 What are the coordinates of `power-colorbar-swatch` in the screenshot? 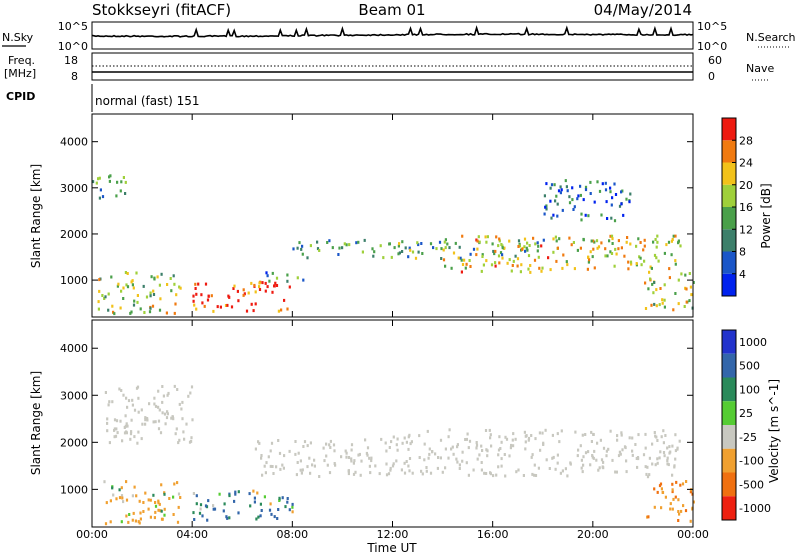 It's located at (729, 240).